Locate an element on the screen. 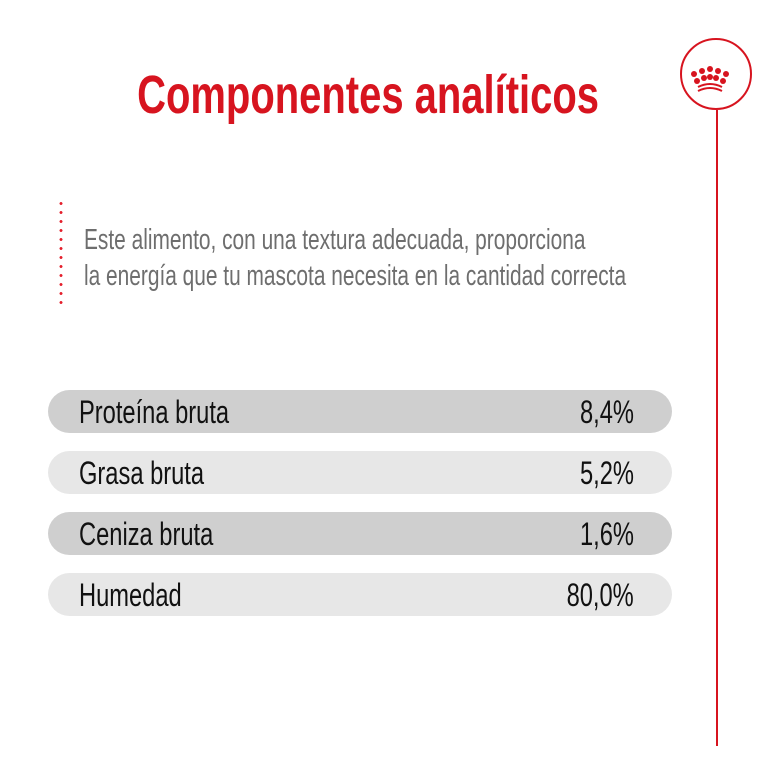  component-value: 8,4% is located at coordinates (607, 412).